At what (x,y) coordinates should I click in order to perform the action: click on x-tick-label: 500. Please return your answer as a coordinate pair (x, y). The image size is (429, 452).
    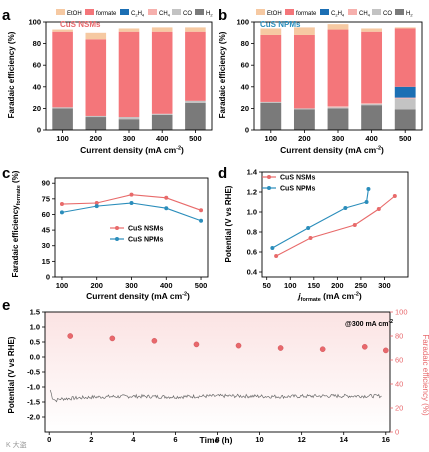
    Looking at the image, I should click on (201, 285).